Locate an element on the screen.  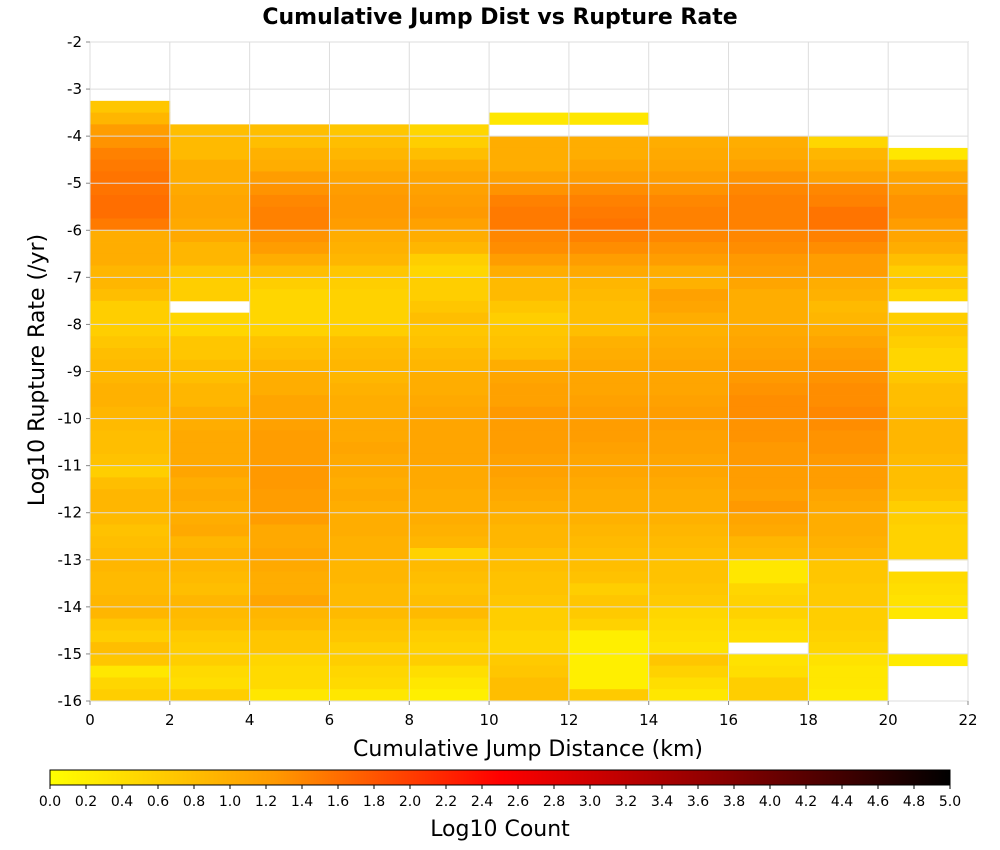
y-tick-label: -9 is located at coordinates (74, 372).